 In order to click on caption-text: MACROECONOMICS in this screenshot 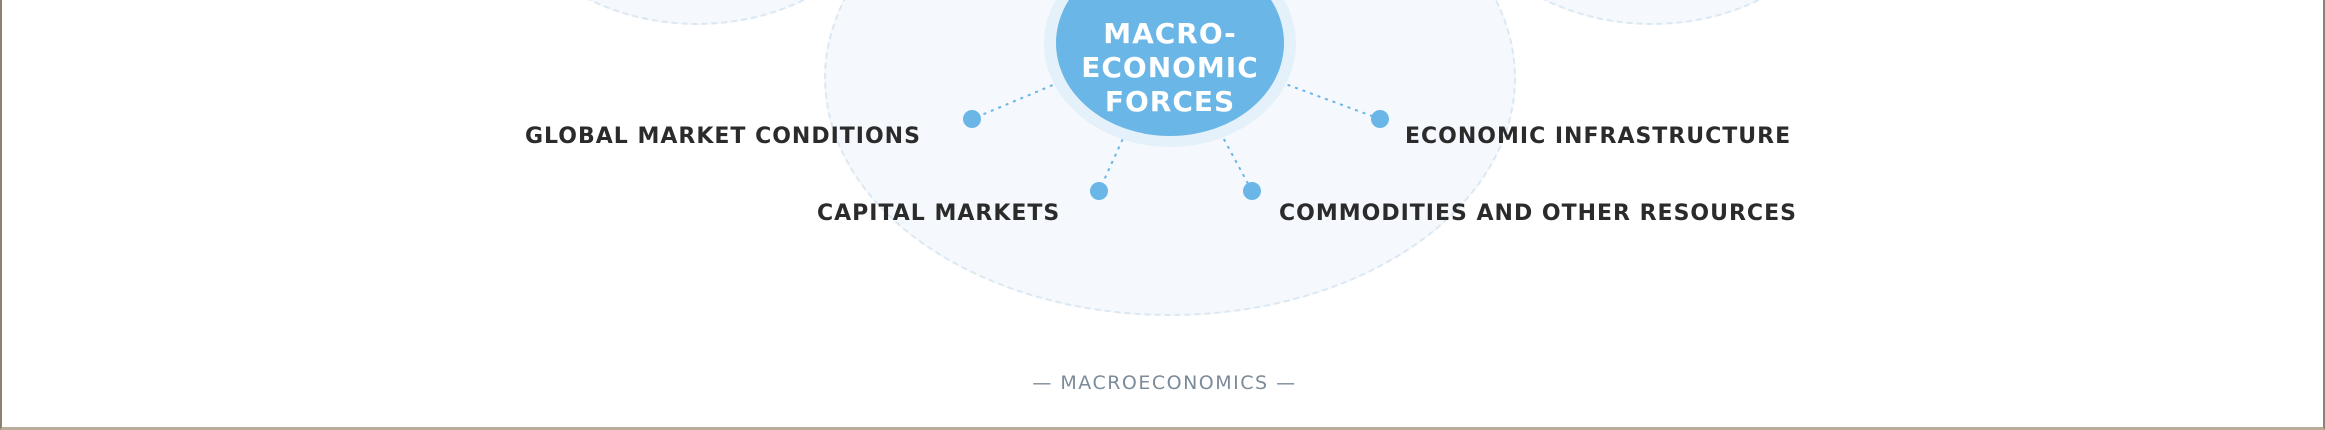, I will do `click(1164, 383)`.